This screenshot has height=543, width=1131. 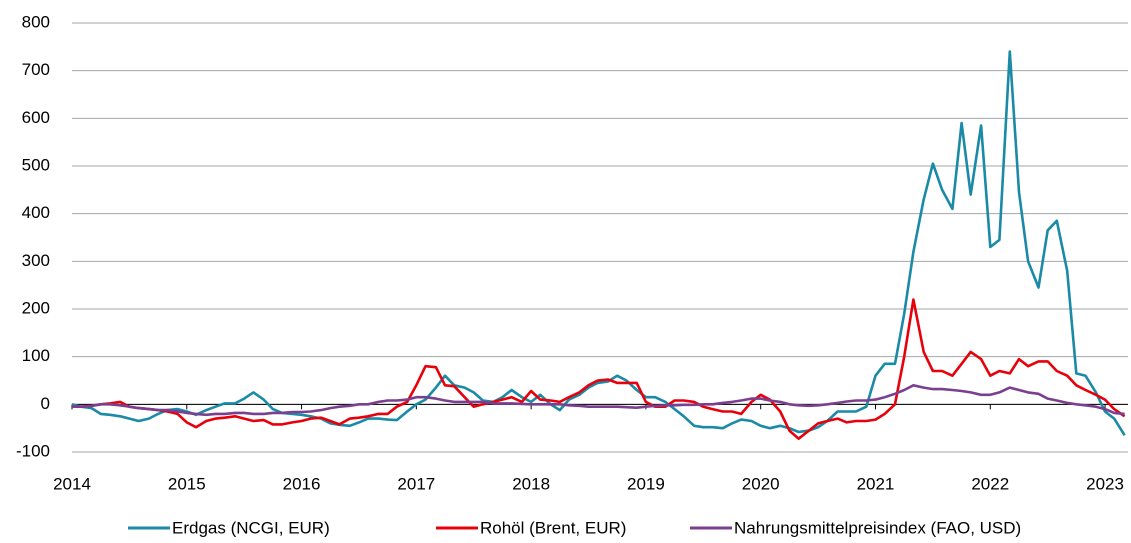 What do you see at coordinates (36, 355) in the screenshot?
I see `y-tick-label: 100` at bounding box center [36, 355].